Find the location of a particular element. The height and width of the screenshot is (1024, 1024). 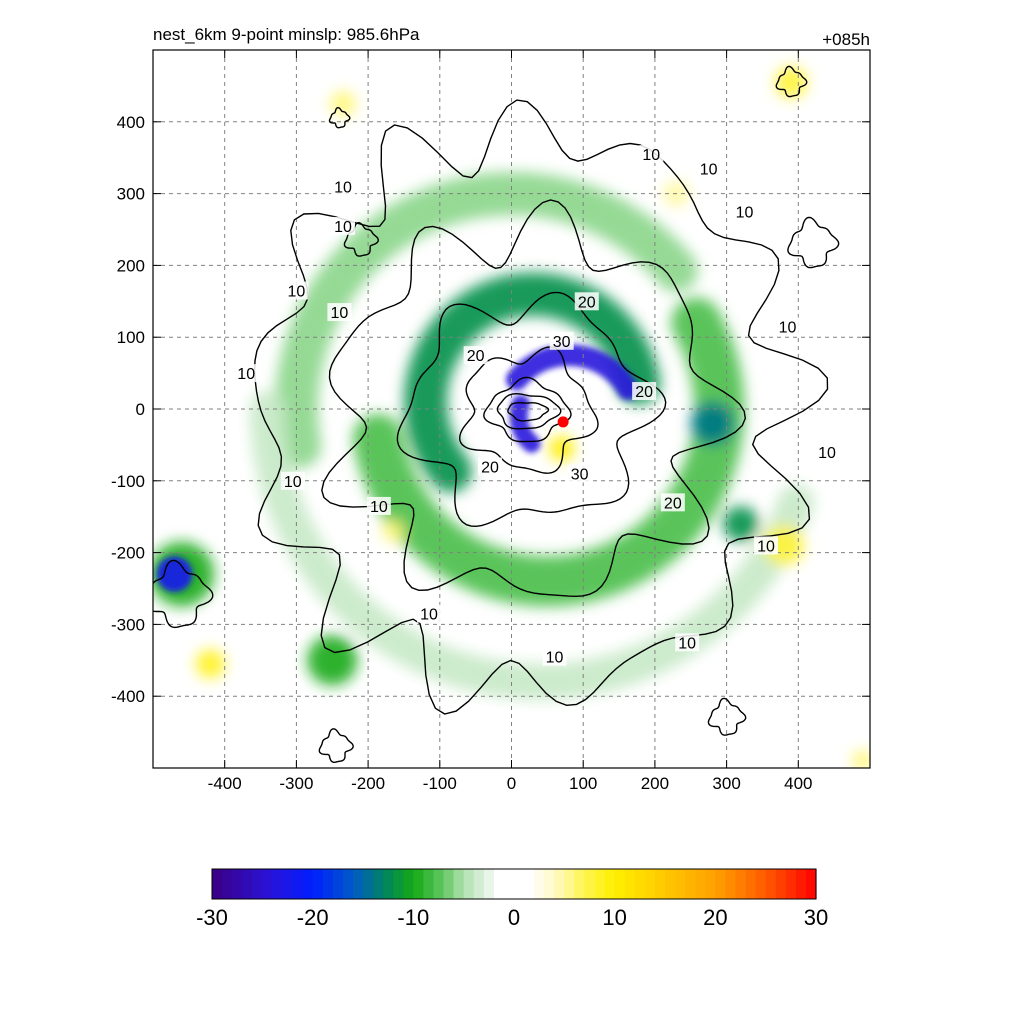

storm-center-marker is located at coordinates (563, 422).